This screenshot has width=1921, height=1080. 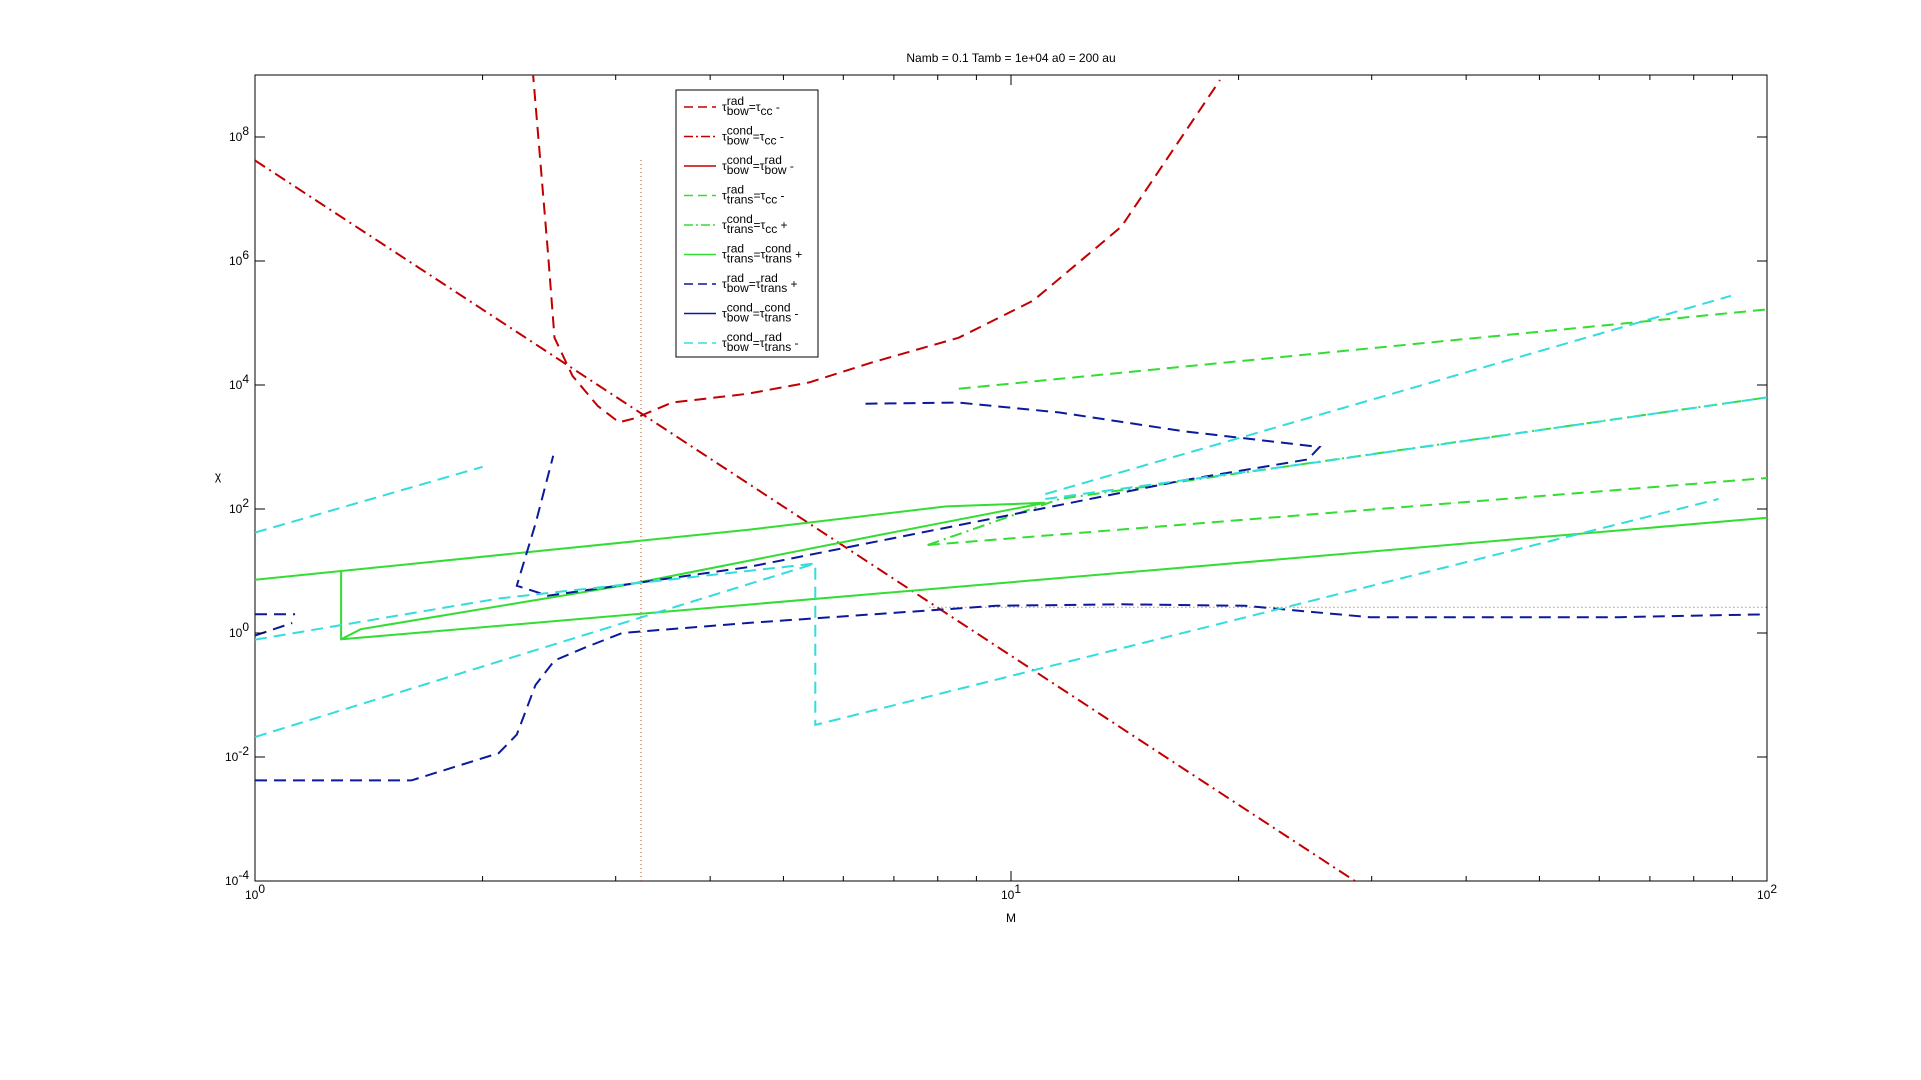 I want to click on tick-label: 10 1, so click(x=1011, y=892).